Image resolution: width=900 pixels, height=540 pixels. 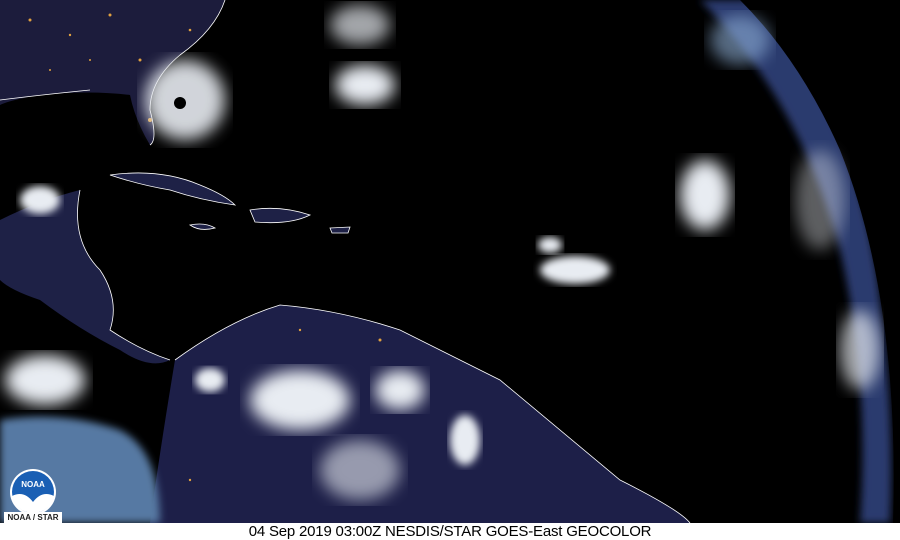 What do you see at coordinates (33, 517) in the screenshot?
I see `logo-label: NOAA / STAR` at bounding box center [33, 517].